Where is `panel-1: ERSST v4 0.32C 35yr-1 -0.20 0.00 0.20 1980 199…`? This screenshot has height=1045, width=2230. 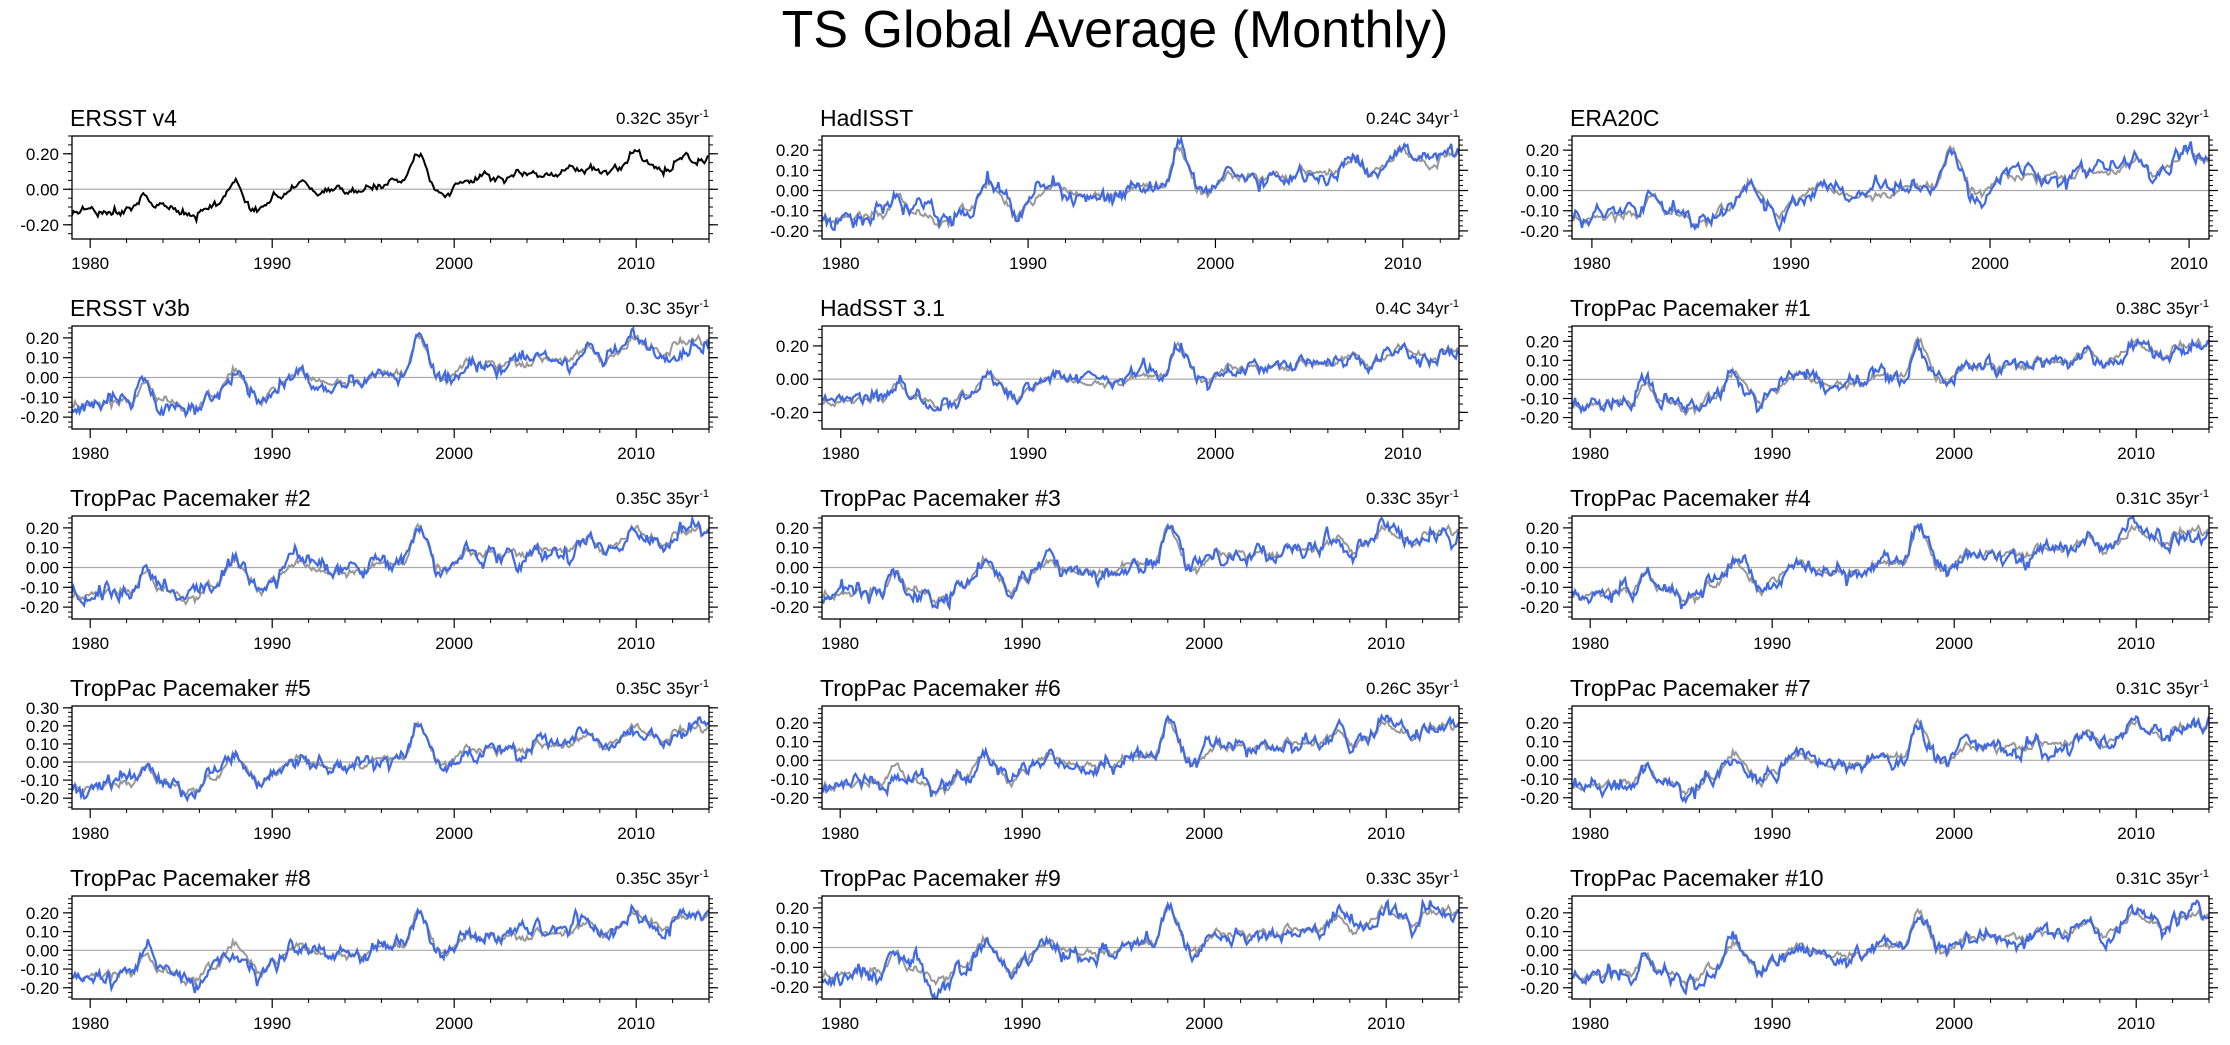 panel-1: ERSST v4 0.32C 35yr-1 -0.20 0.00 0.20 1980 199… is located at coordinates (369, 189).